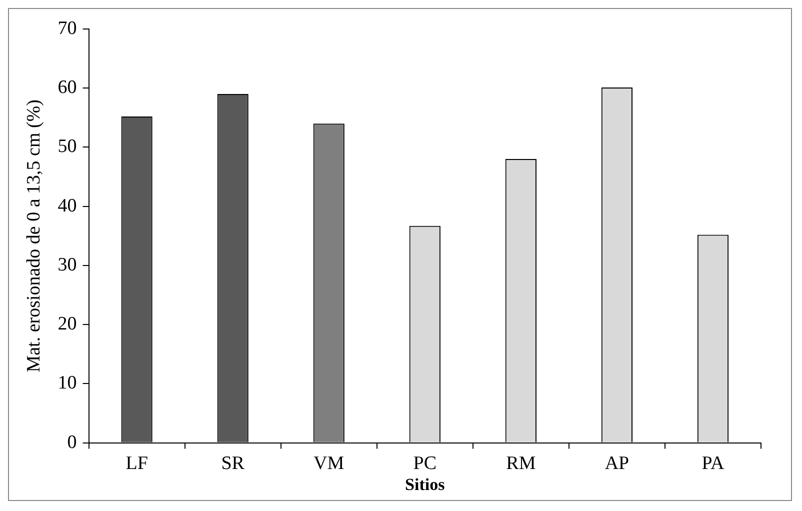 Image resolution: width=802 pixels, height=511 pixels. I want to click on x-tick-label: RM, so click(521, 463).